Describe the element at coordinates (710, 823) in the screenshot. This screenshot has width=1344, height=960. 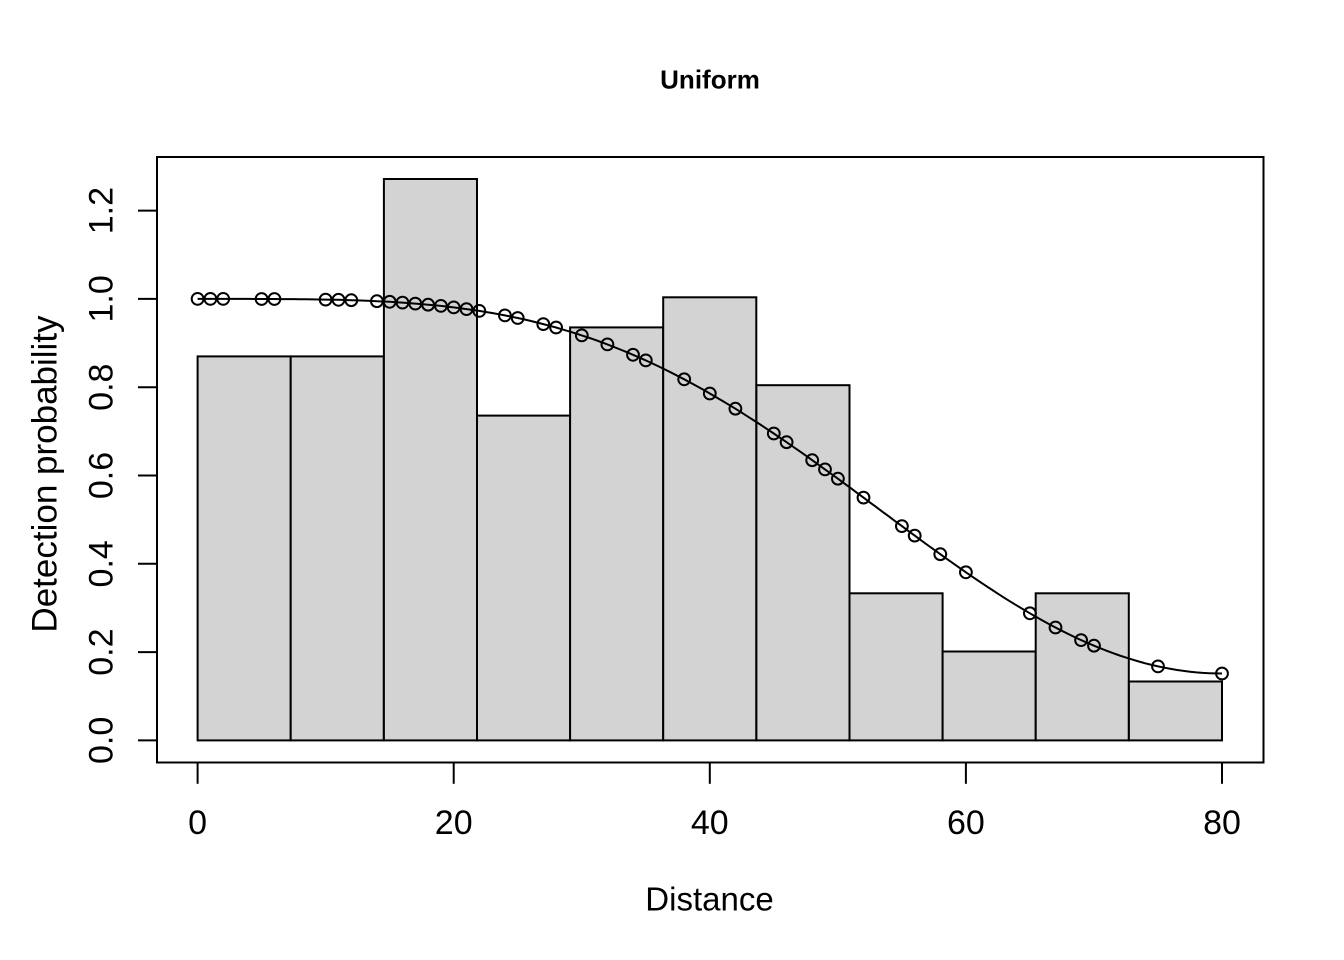
I see `svg-text: 40` at that location.